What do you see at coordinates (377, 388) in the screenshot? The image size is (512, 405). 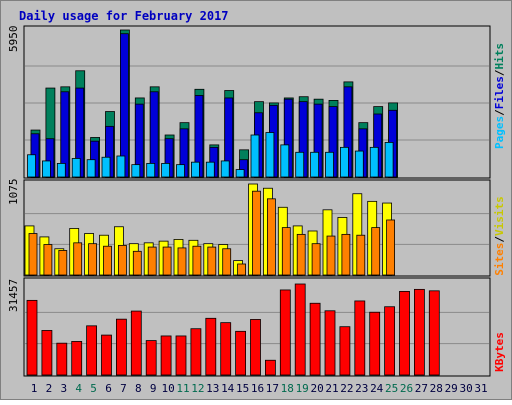 I see `x-tick-label: 24` at bounding box center [377, 388].